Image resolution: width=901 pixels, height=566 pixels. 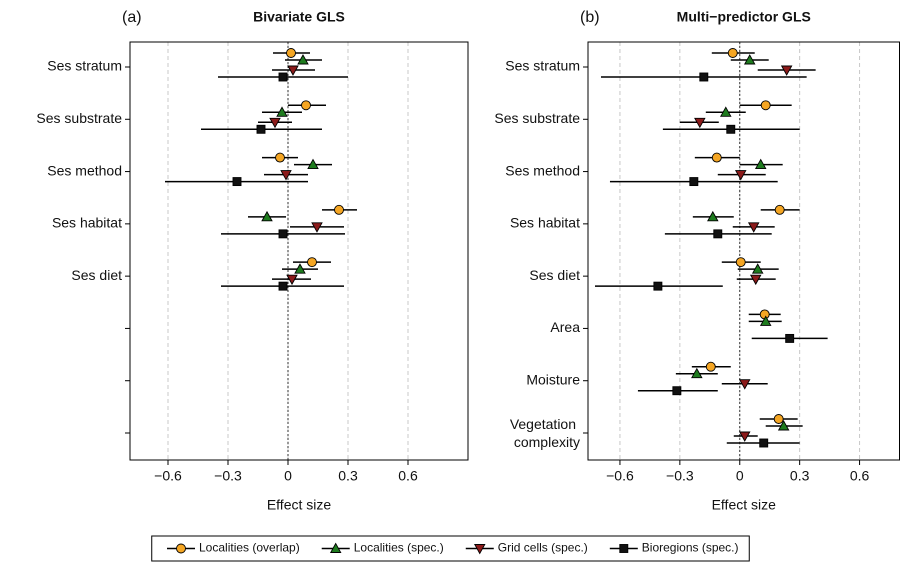 I want to click on legend-label: Localities (overlap), so click(x=249, y=548).